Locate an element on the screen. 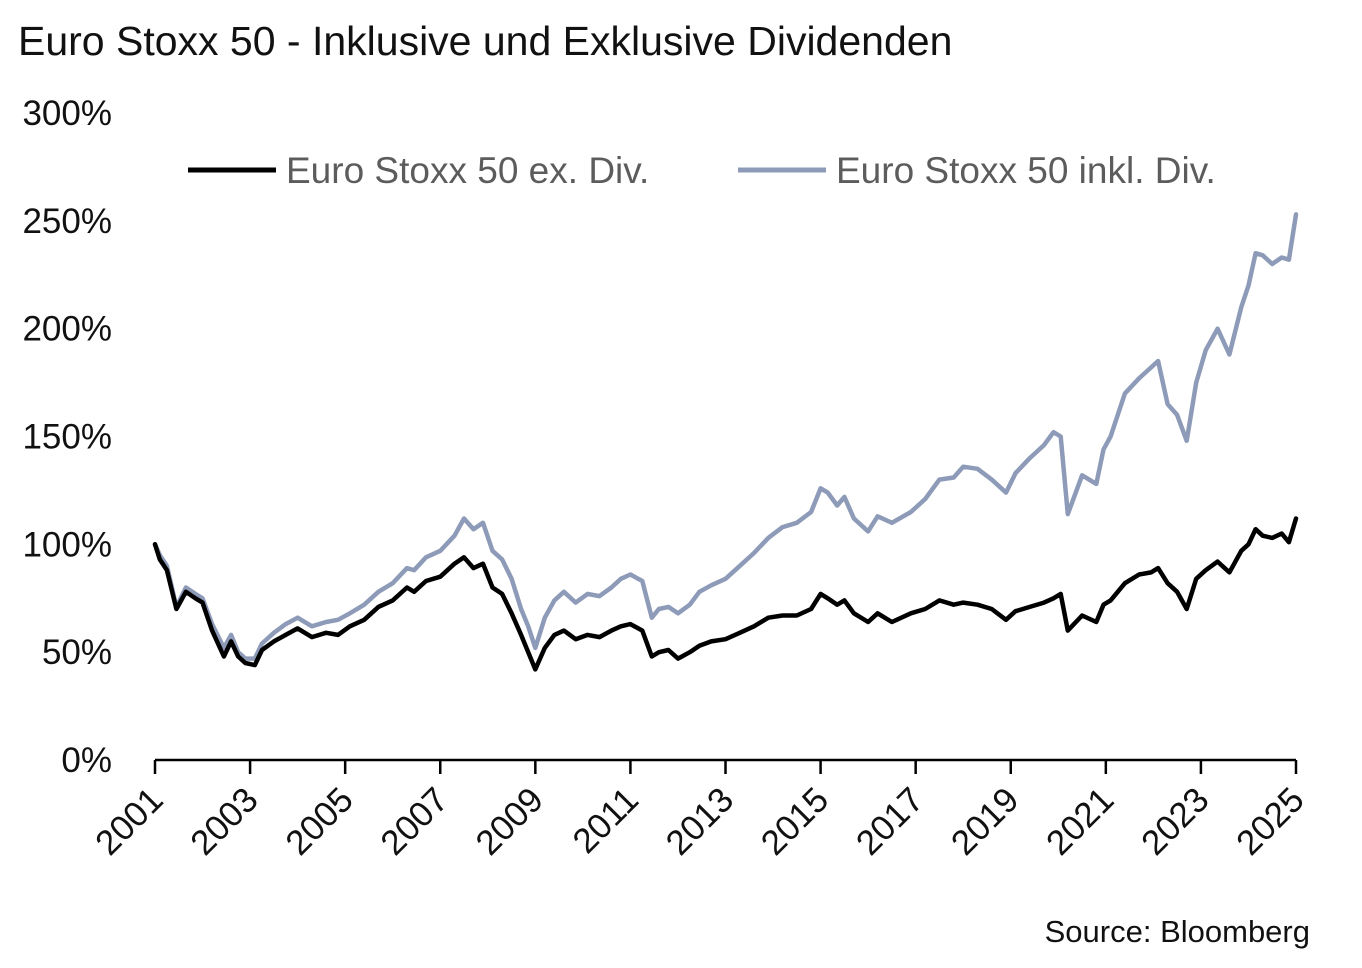 Image resolution: width=1362 pixels, height=968 pixels. x-axis is located at coordinates (725, 766).